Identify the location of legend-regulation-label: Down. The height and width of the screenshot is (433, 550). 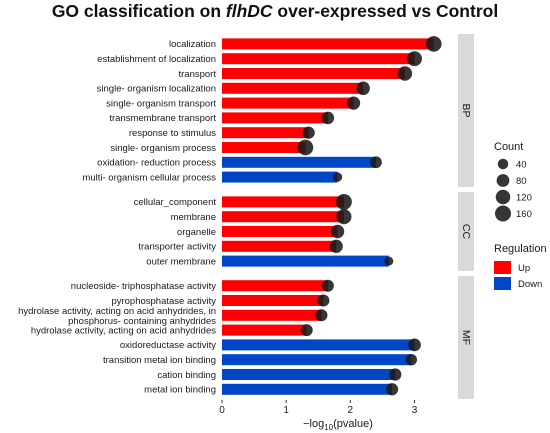
(530, 284).